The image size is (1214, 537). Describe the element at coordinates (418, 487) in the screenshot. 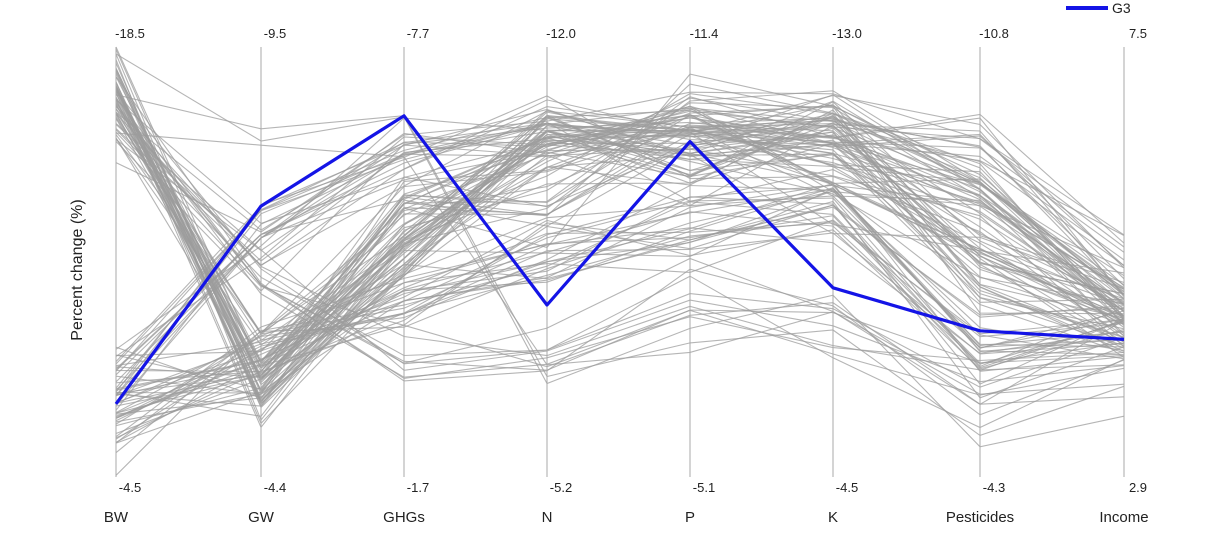

I see `axis-bottom-value: -1.7` at that location.